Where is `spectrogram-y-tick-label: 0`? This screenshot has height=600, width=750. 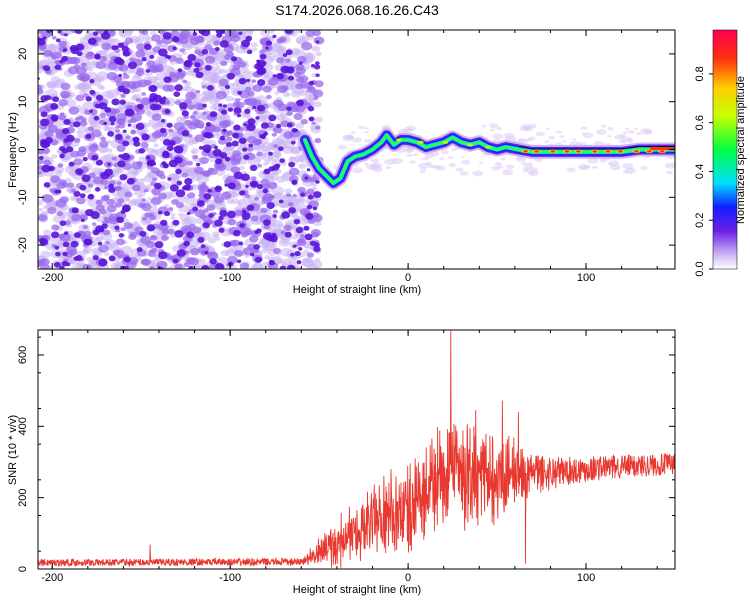
spectrogram-y-tick-label: 0 is located at coordinates (23, 149).